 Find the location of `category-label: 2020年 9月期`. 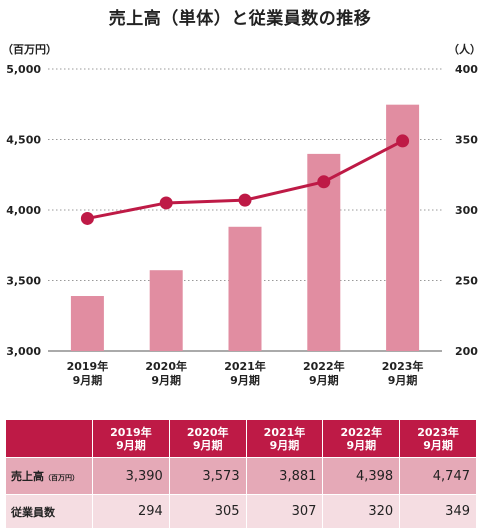

category-label: 2020年 9月期 is located at coordinates (166, 373).